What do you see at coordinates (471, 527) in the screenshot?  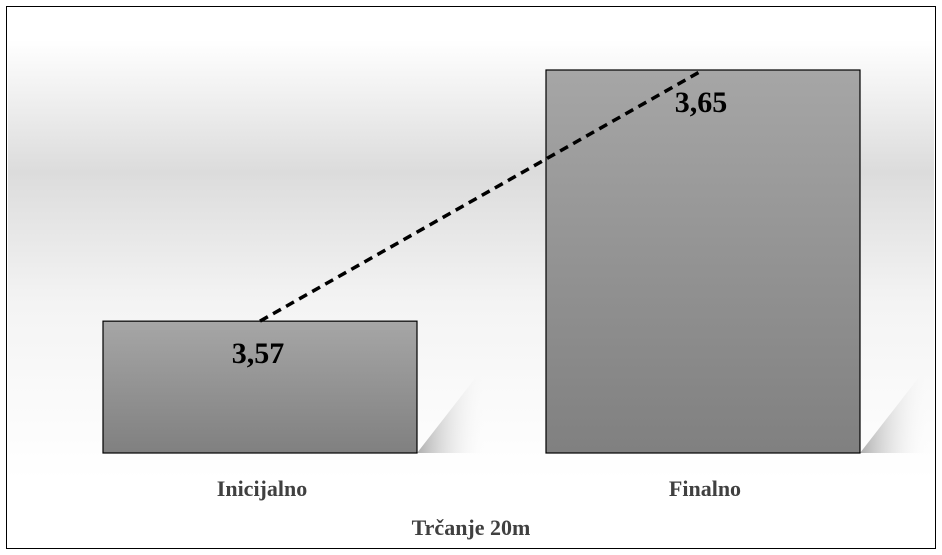 I see `x-axis-title: Trčanje 20m` at bounding box center [471, 527].